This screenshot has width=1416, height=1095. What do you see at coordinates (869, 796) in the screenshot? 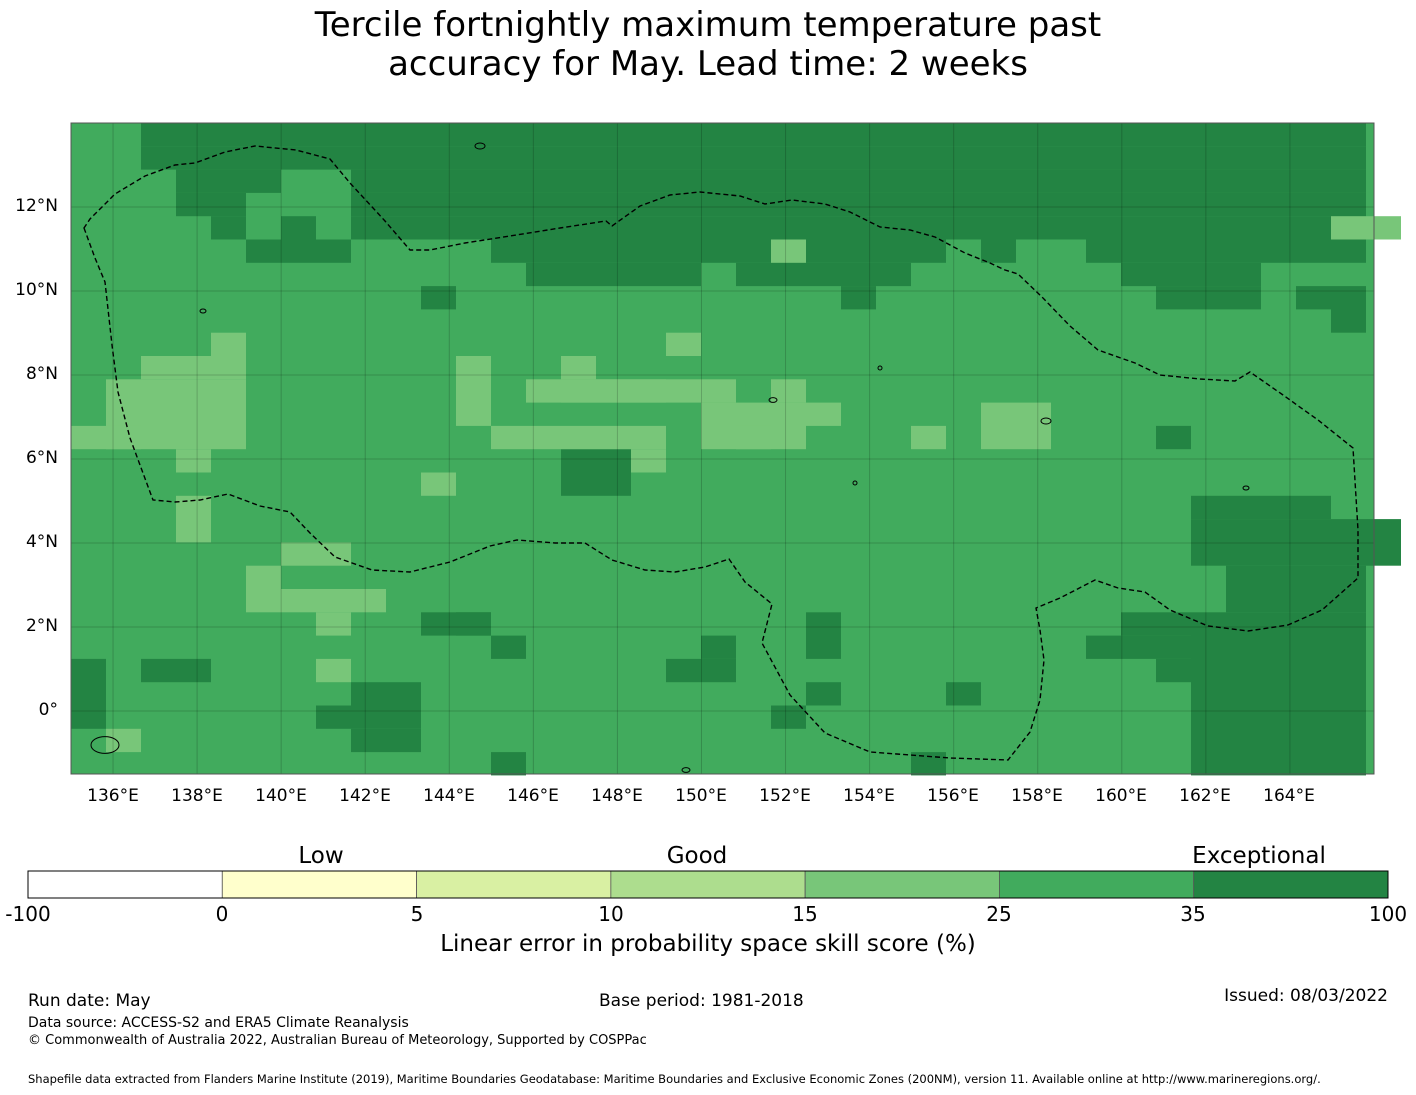
I see `lon-tick-label: 154°E` at bounding box center [869, 796].